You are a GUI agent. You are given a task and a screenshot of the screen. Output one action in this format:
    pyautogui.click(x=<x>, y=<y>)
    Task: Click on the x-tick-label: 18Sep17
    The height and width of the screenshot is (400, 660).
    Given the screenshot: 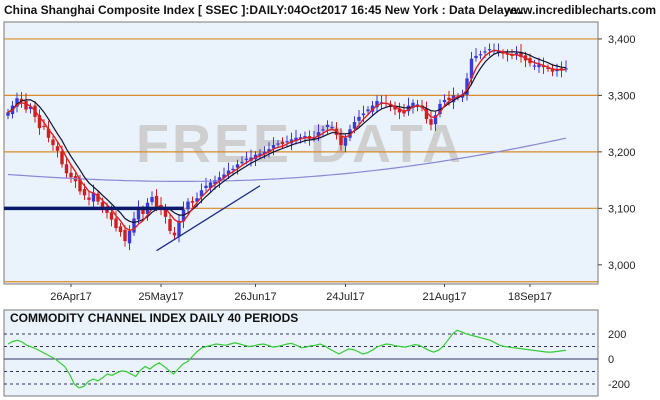 What is the action you would take?
    pyautogui.click(x=530, y=297)
    